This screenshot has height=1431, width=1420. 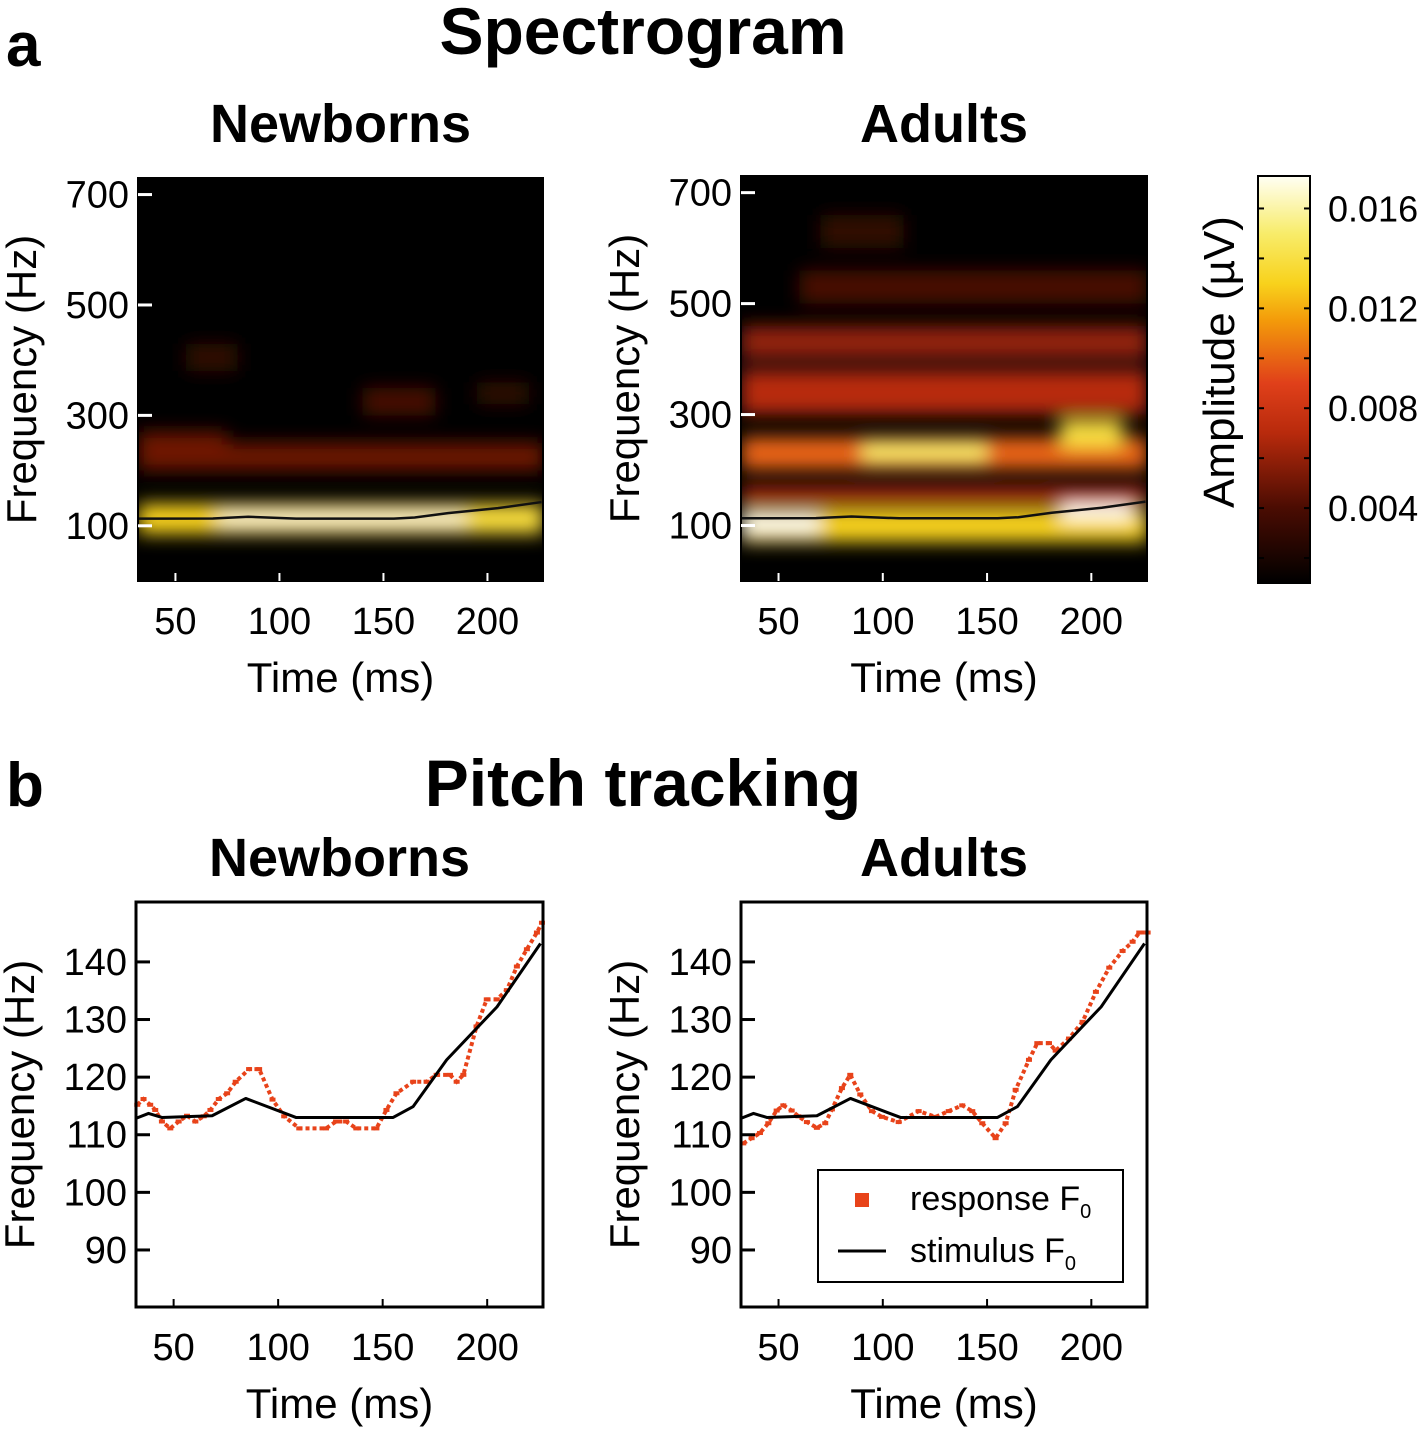 What do you see at coordinates (97, 196) in the screenshot?
I see `y-tick-label: 700` at bounding box center [97, 196].